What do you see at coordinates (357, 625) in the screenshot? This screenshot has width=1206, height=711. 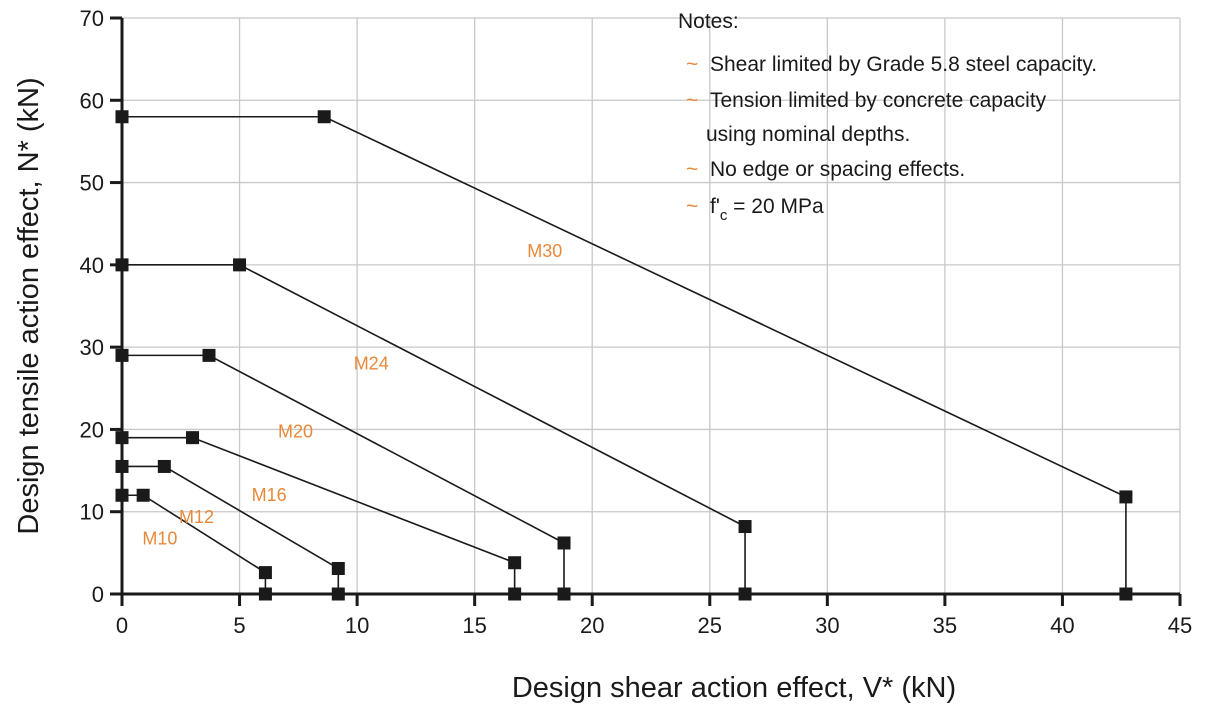 I see `x-tick-label: 10` at bounding box center [357, 625].